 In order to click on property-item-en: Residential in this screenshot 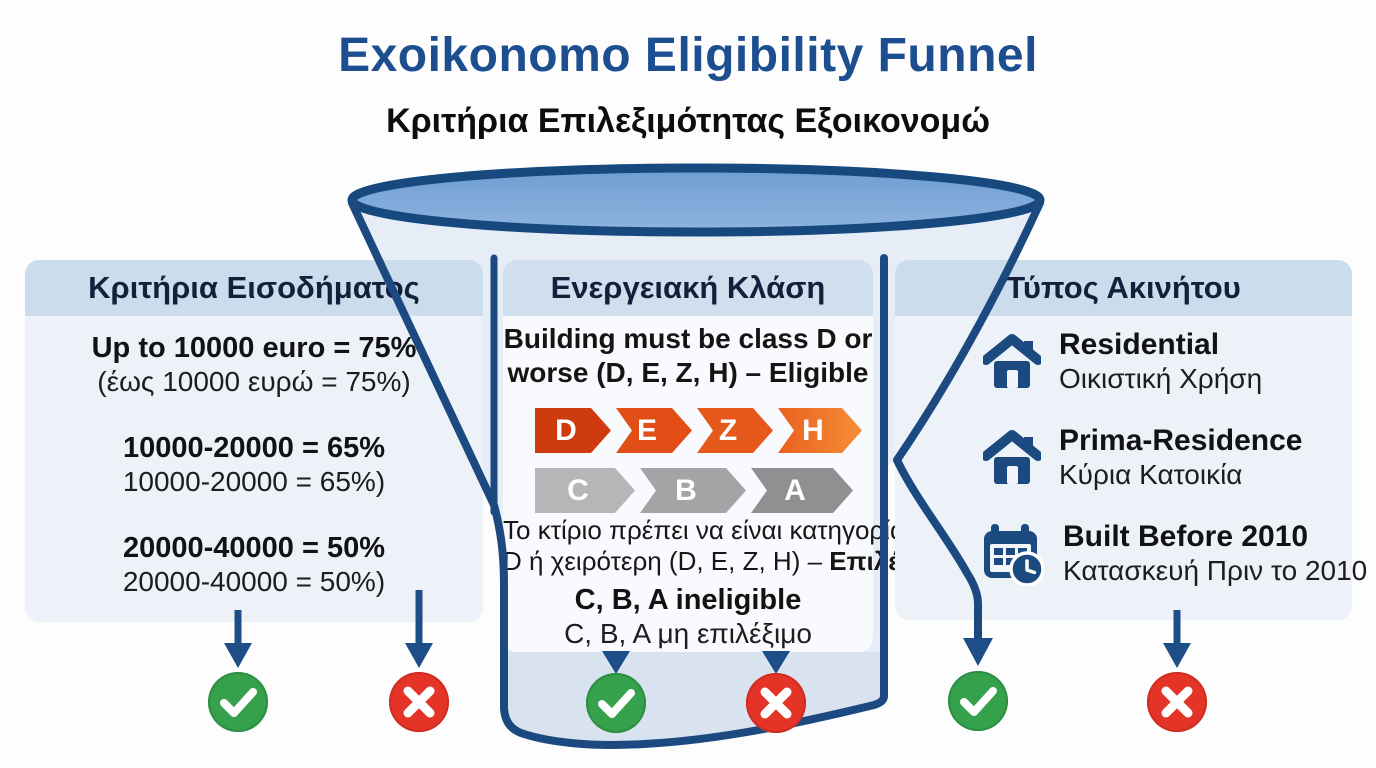, I will do `click(1139, 344)`.